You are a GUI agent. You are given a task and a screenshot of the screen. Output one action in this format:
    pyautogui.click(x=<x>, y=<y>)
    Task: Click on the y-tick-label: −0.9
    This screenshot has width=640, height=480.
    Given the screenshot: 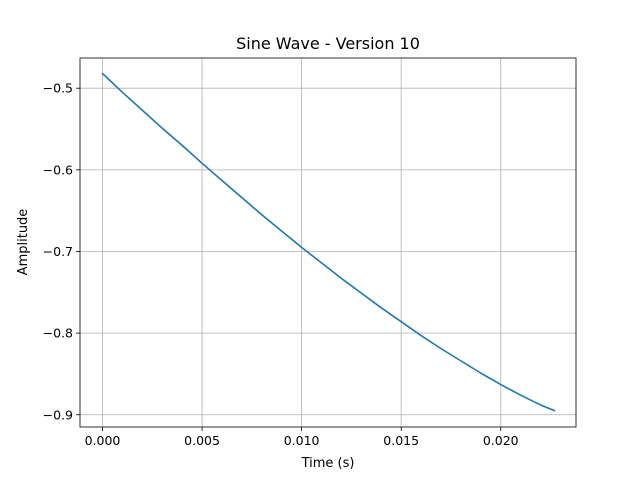 What is the action you would take?
    pyautogui.click(x=58, y=414)
    